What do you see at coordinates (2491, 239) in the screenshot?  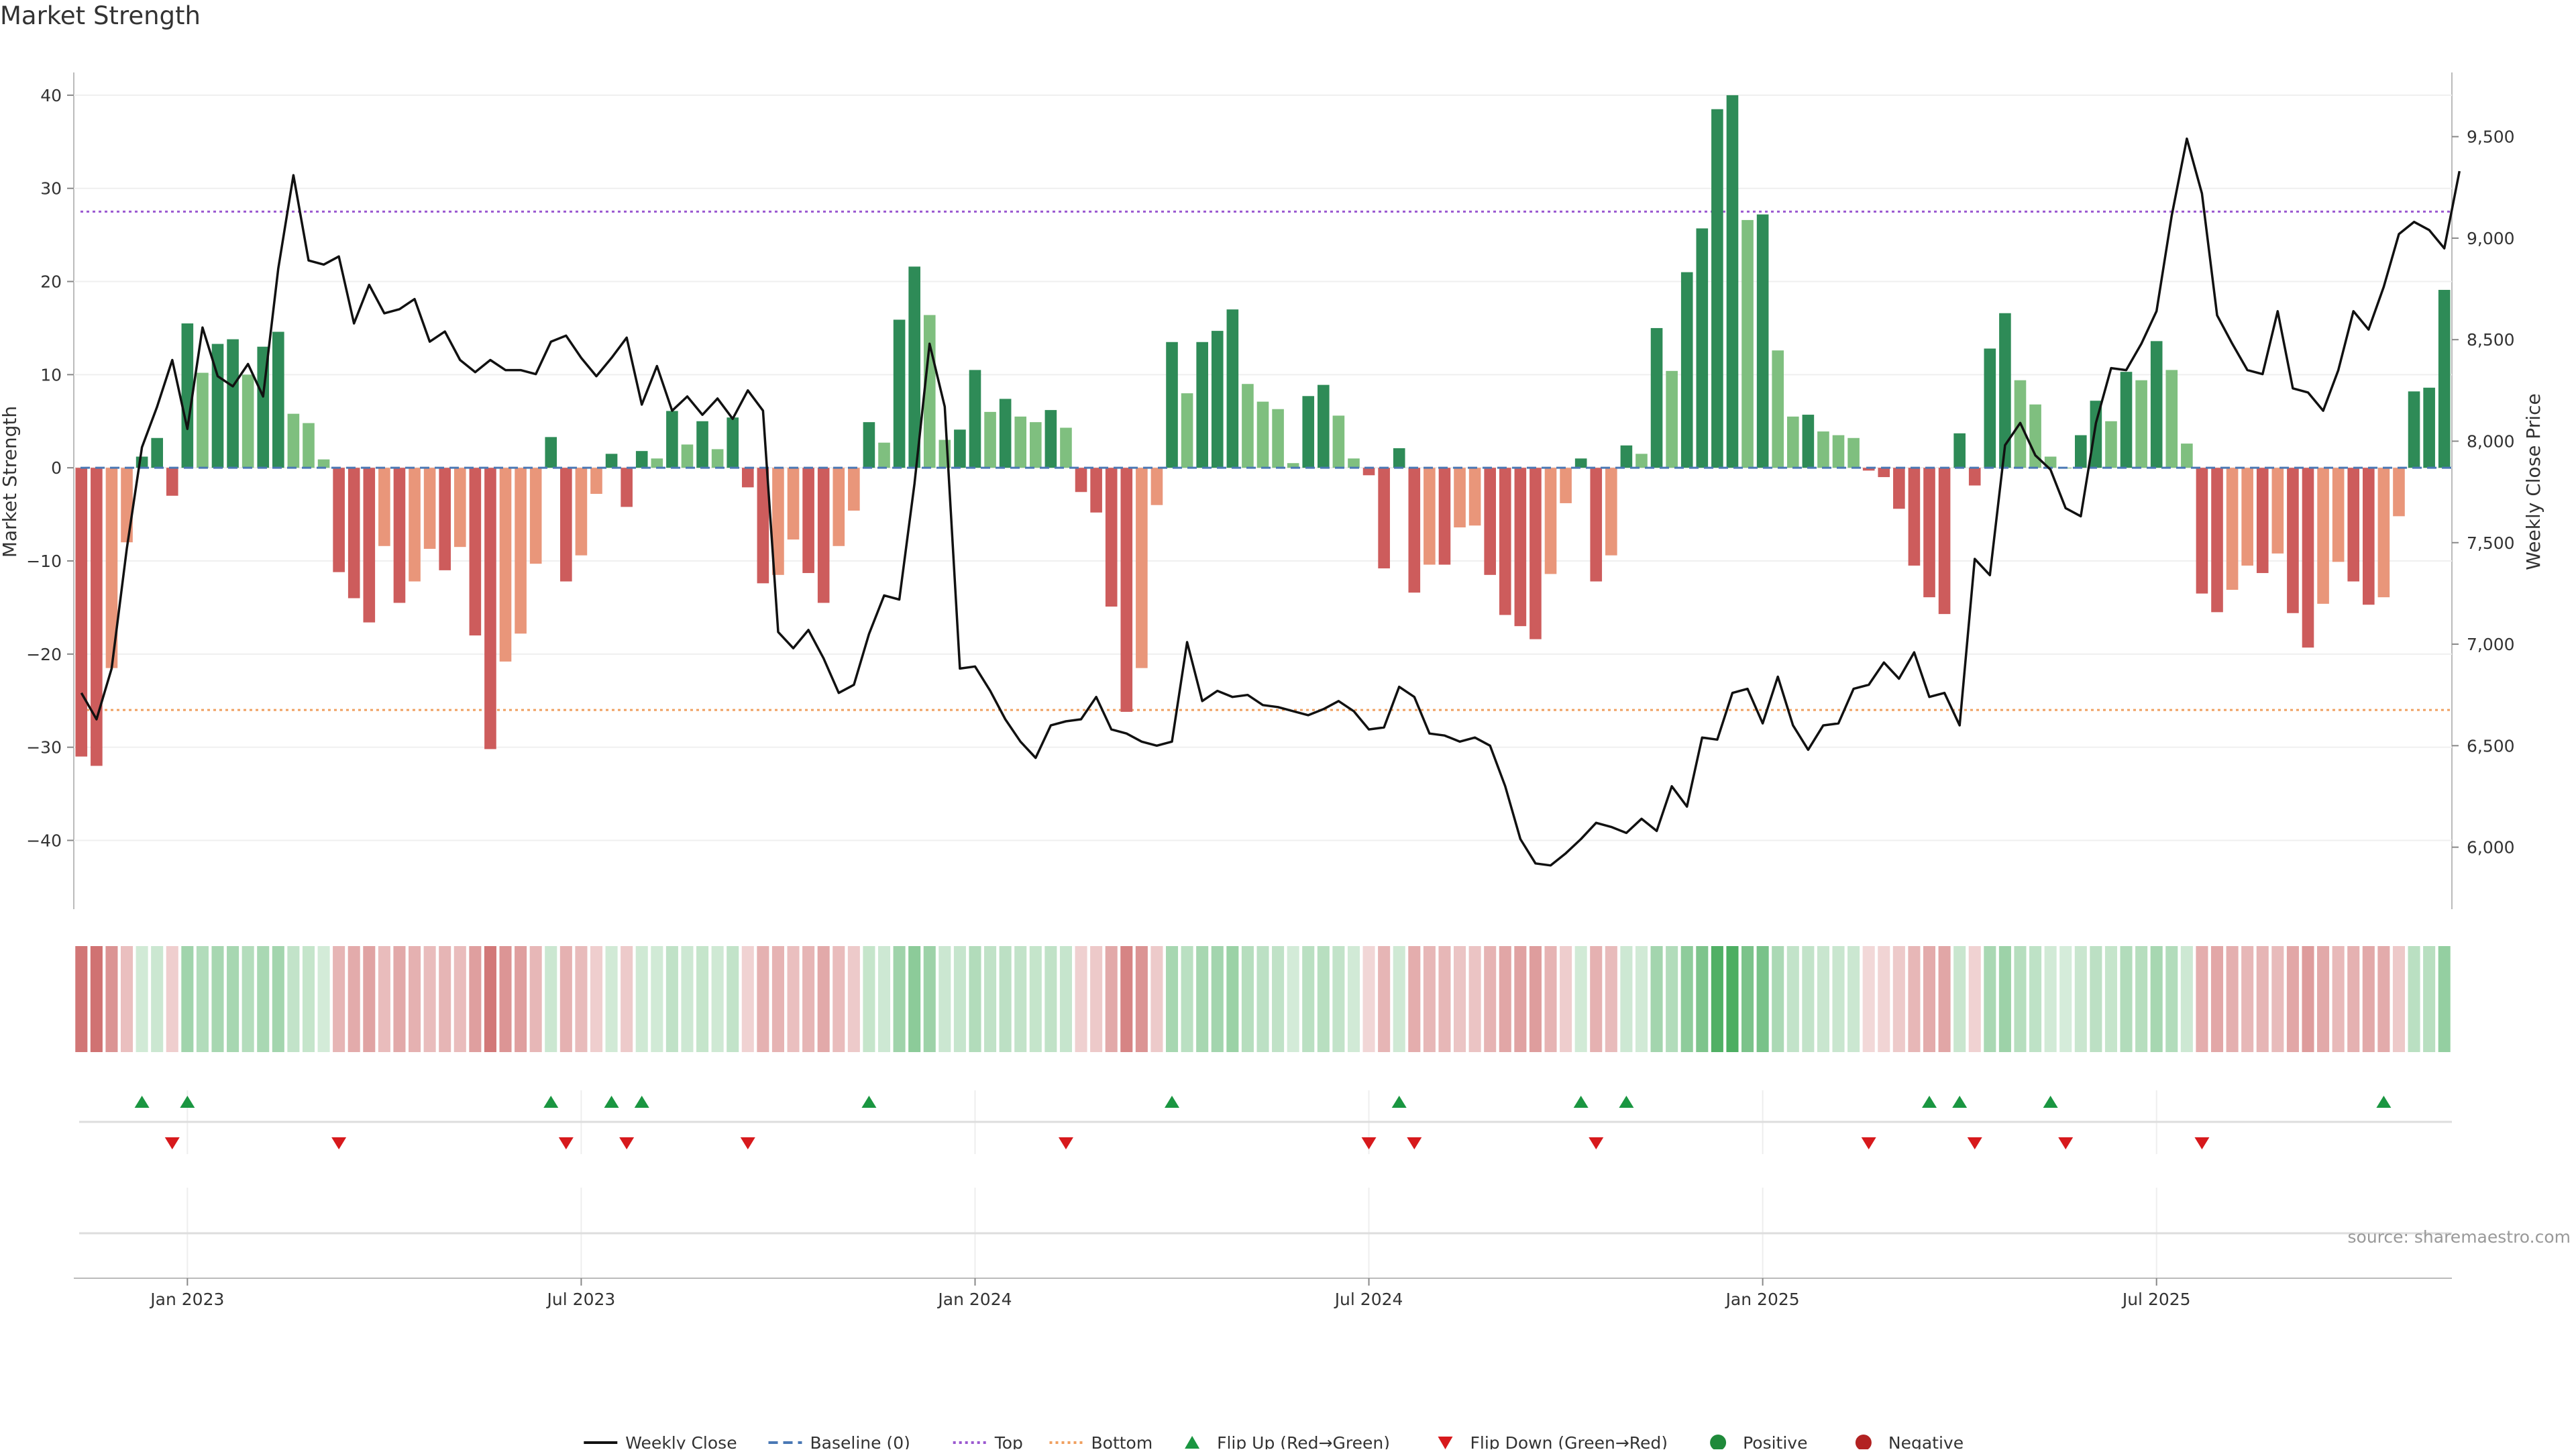 I see `y2-tick-label: 9,000` at bounding box center [2491, 239].